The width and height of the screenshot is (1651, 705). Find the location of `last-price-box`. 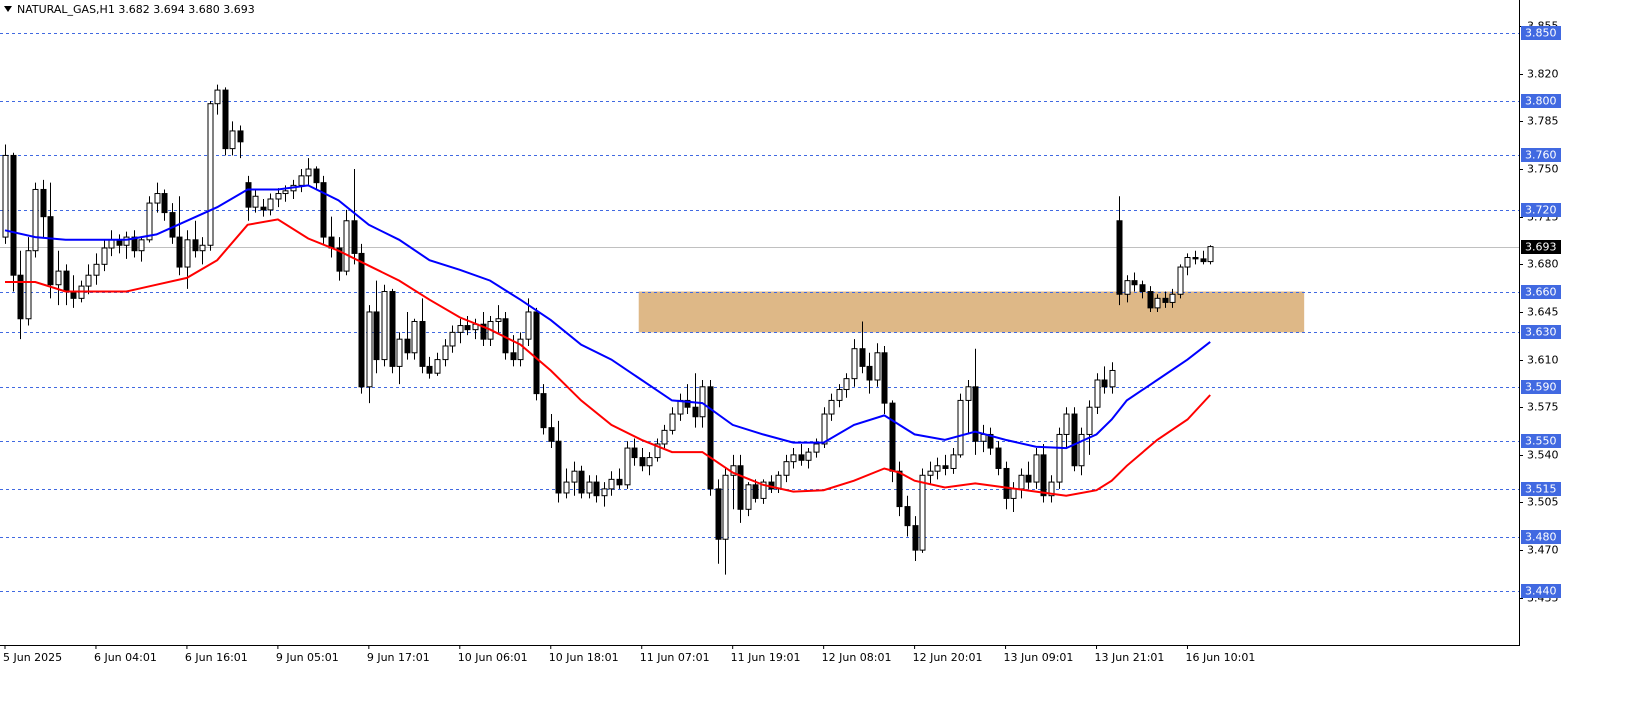

last-price-box is located at coordinates (1541, 247).